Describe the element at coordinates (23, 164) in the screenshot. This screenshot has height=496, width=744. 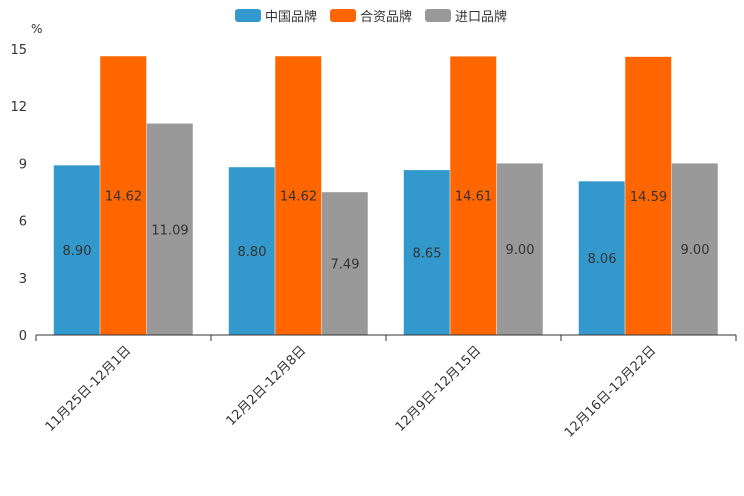
I see `y-tick-label: 9` at that location.